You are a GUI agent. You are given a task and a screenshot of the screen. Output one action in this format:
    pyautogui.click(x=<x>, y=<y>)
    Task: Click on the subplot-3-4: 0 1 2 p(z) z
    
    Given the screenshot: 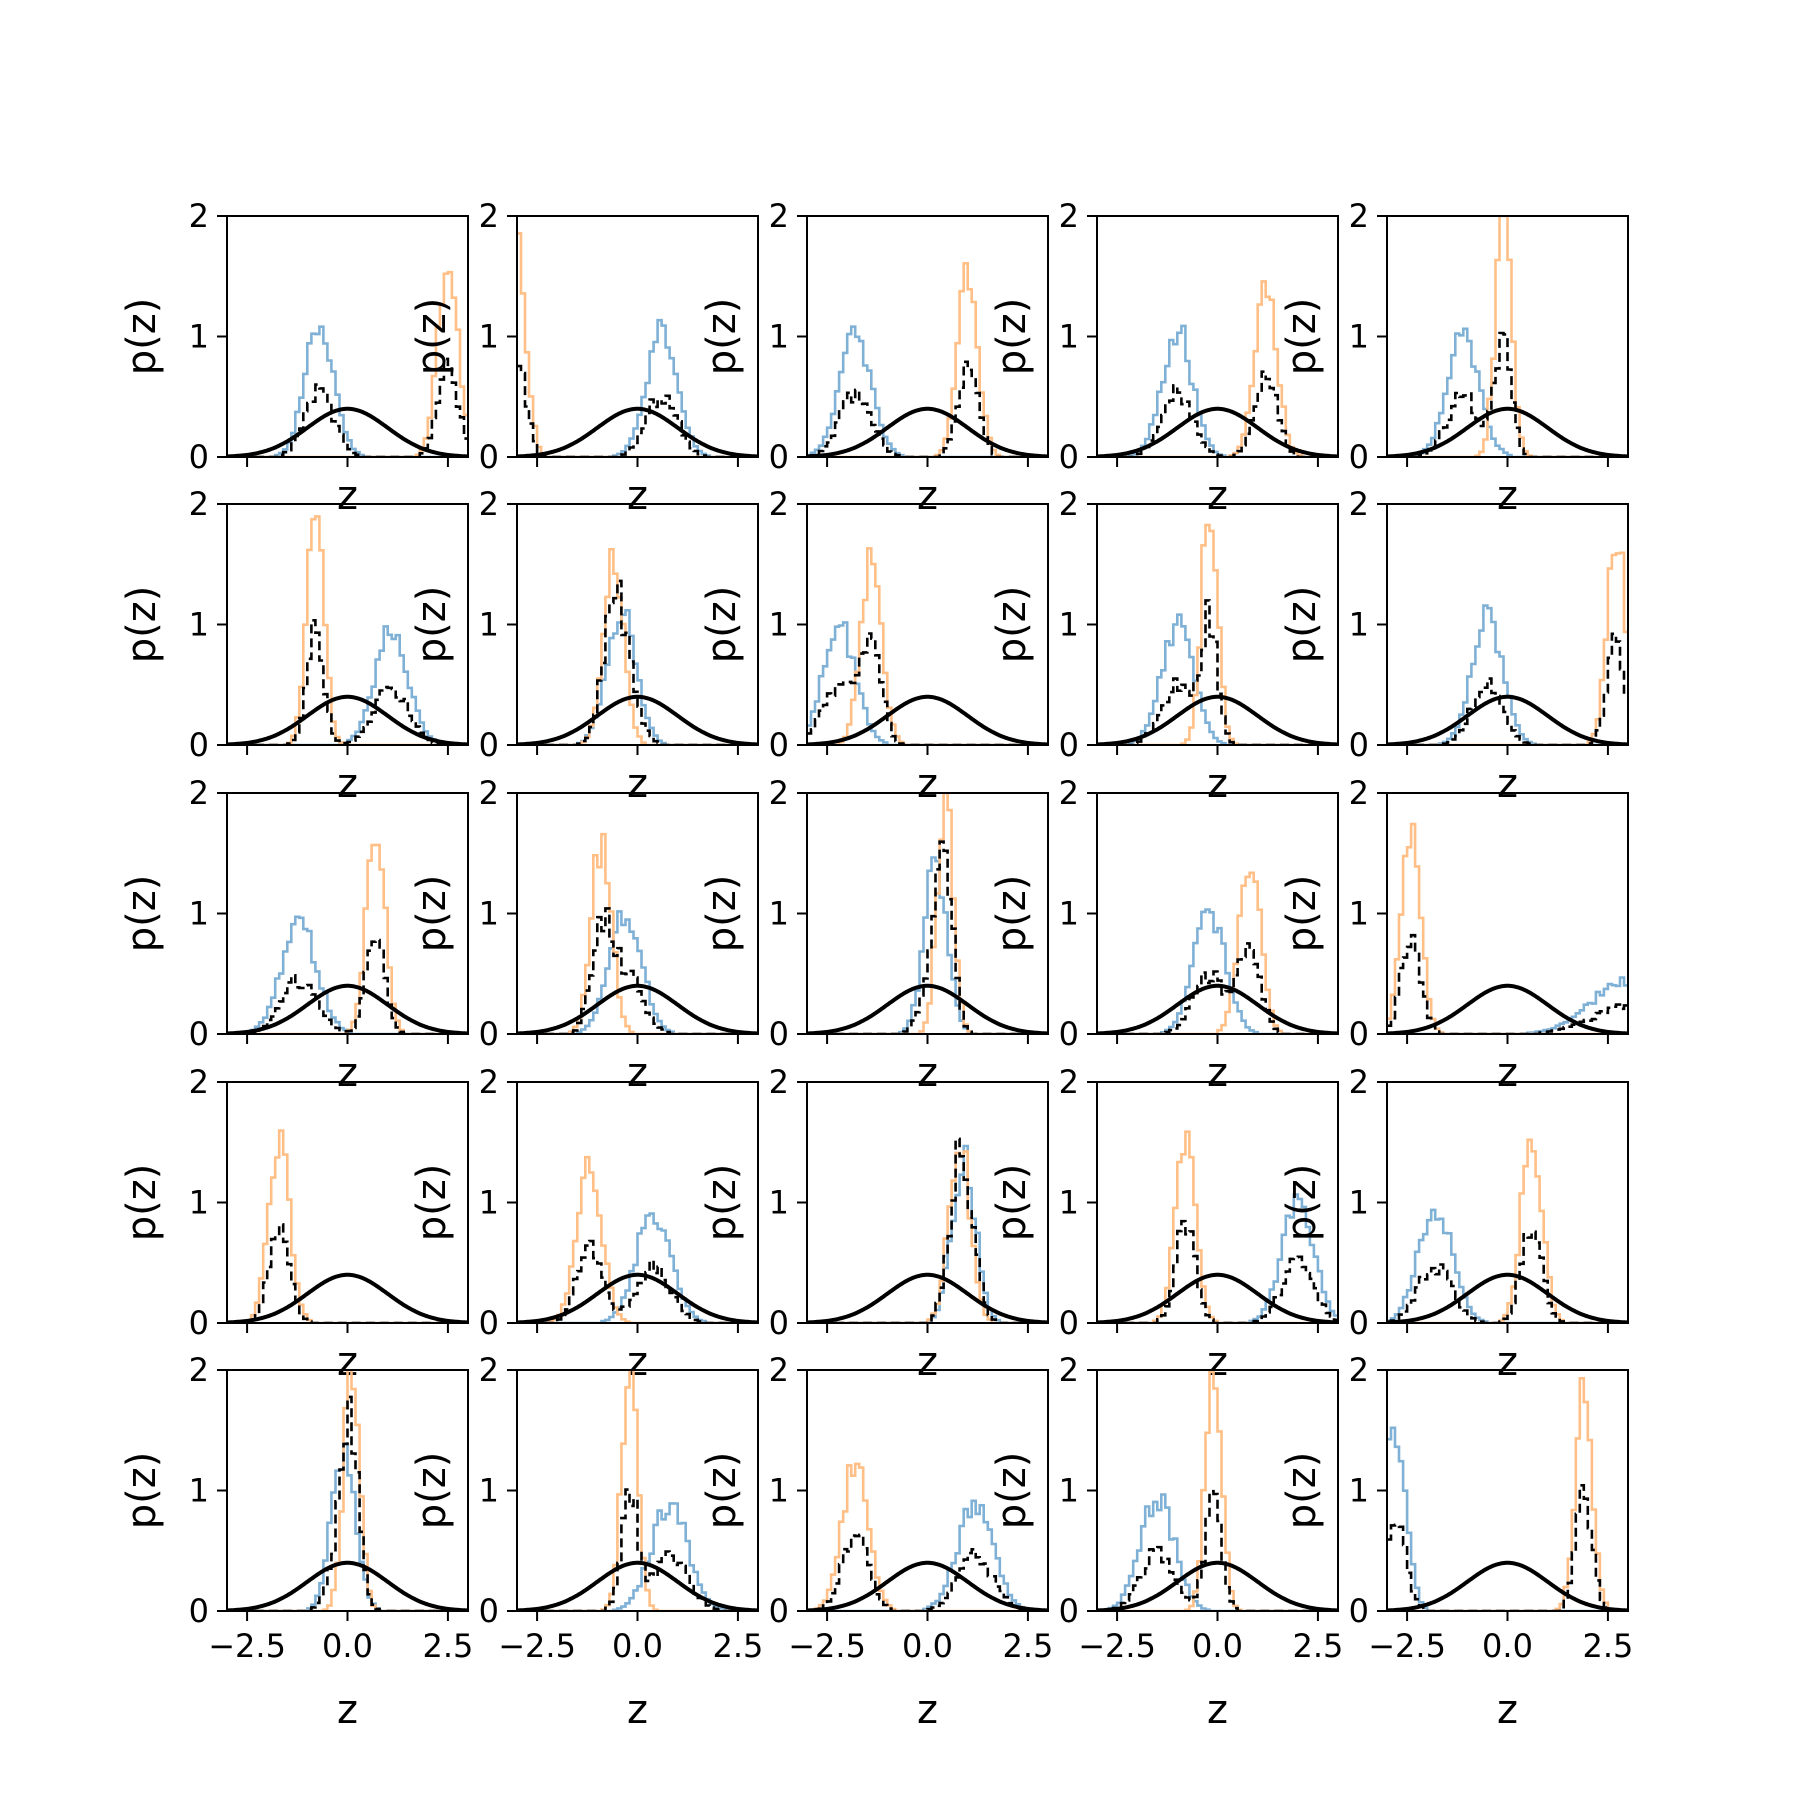 What is the action you would take?
    pyautogui.click(x=1164, y=935)
    